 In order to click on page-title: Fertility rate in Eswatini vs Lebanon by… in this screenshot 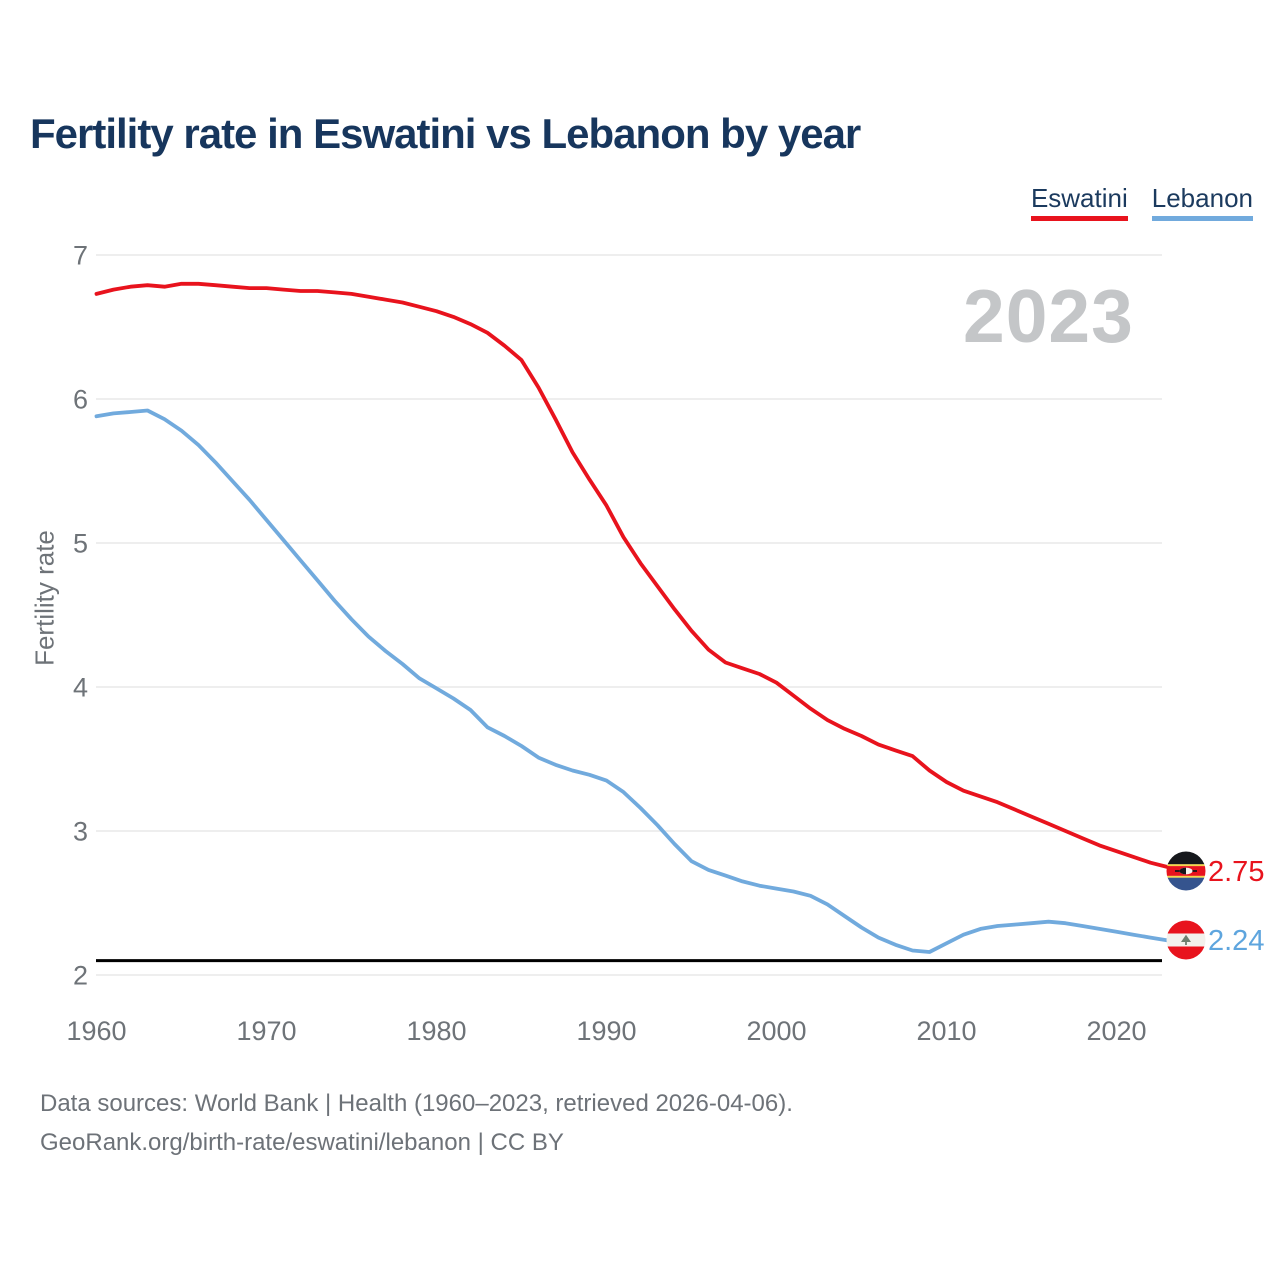, I will do `click(445, 133)`.